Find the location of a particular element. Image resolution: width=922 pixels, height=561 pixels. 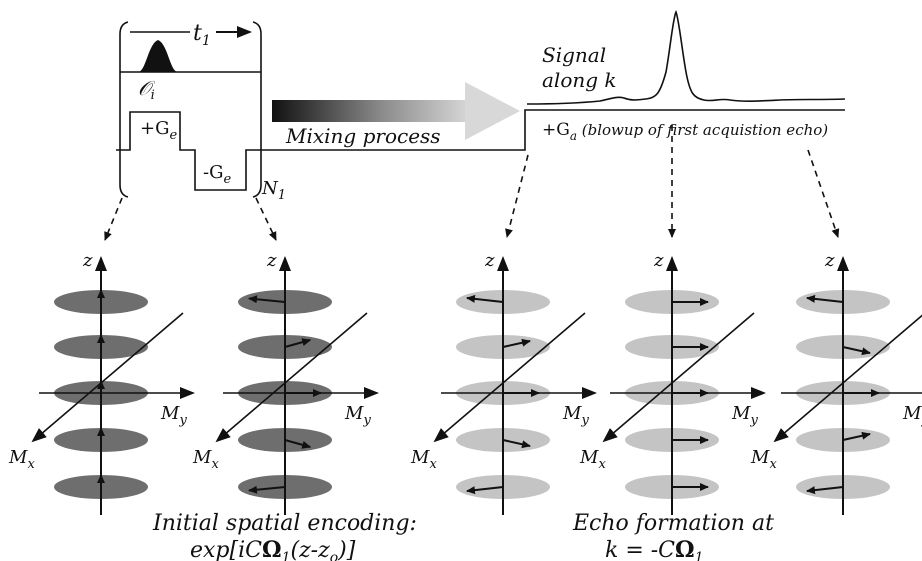

t1-label: t1 is located at coordinates (202, 35).